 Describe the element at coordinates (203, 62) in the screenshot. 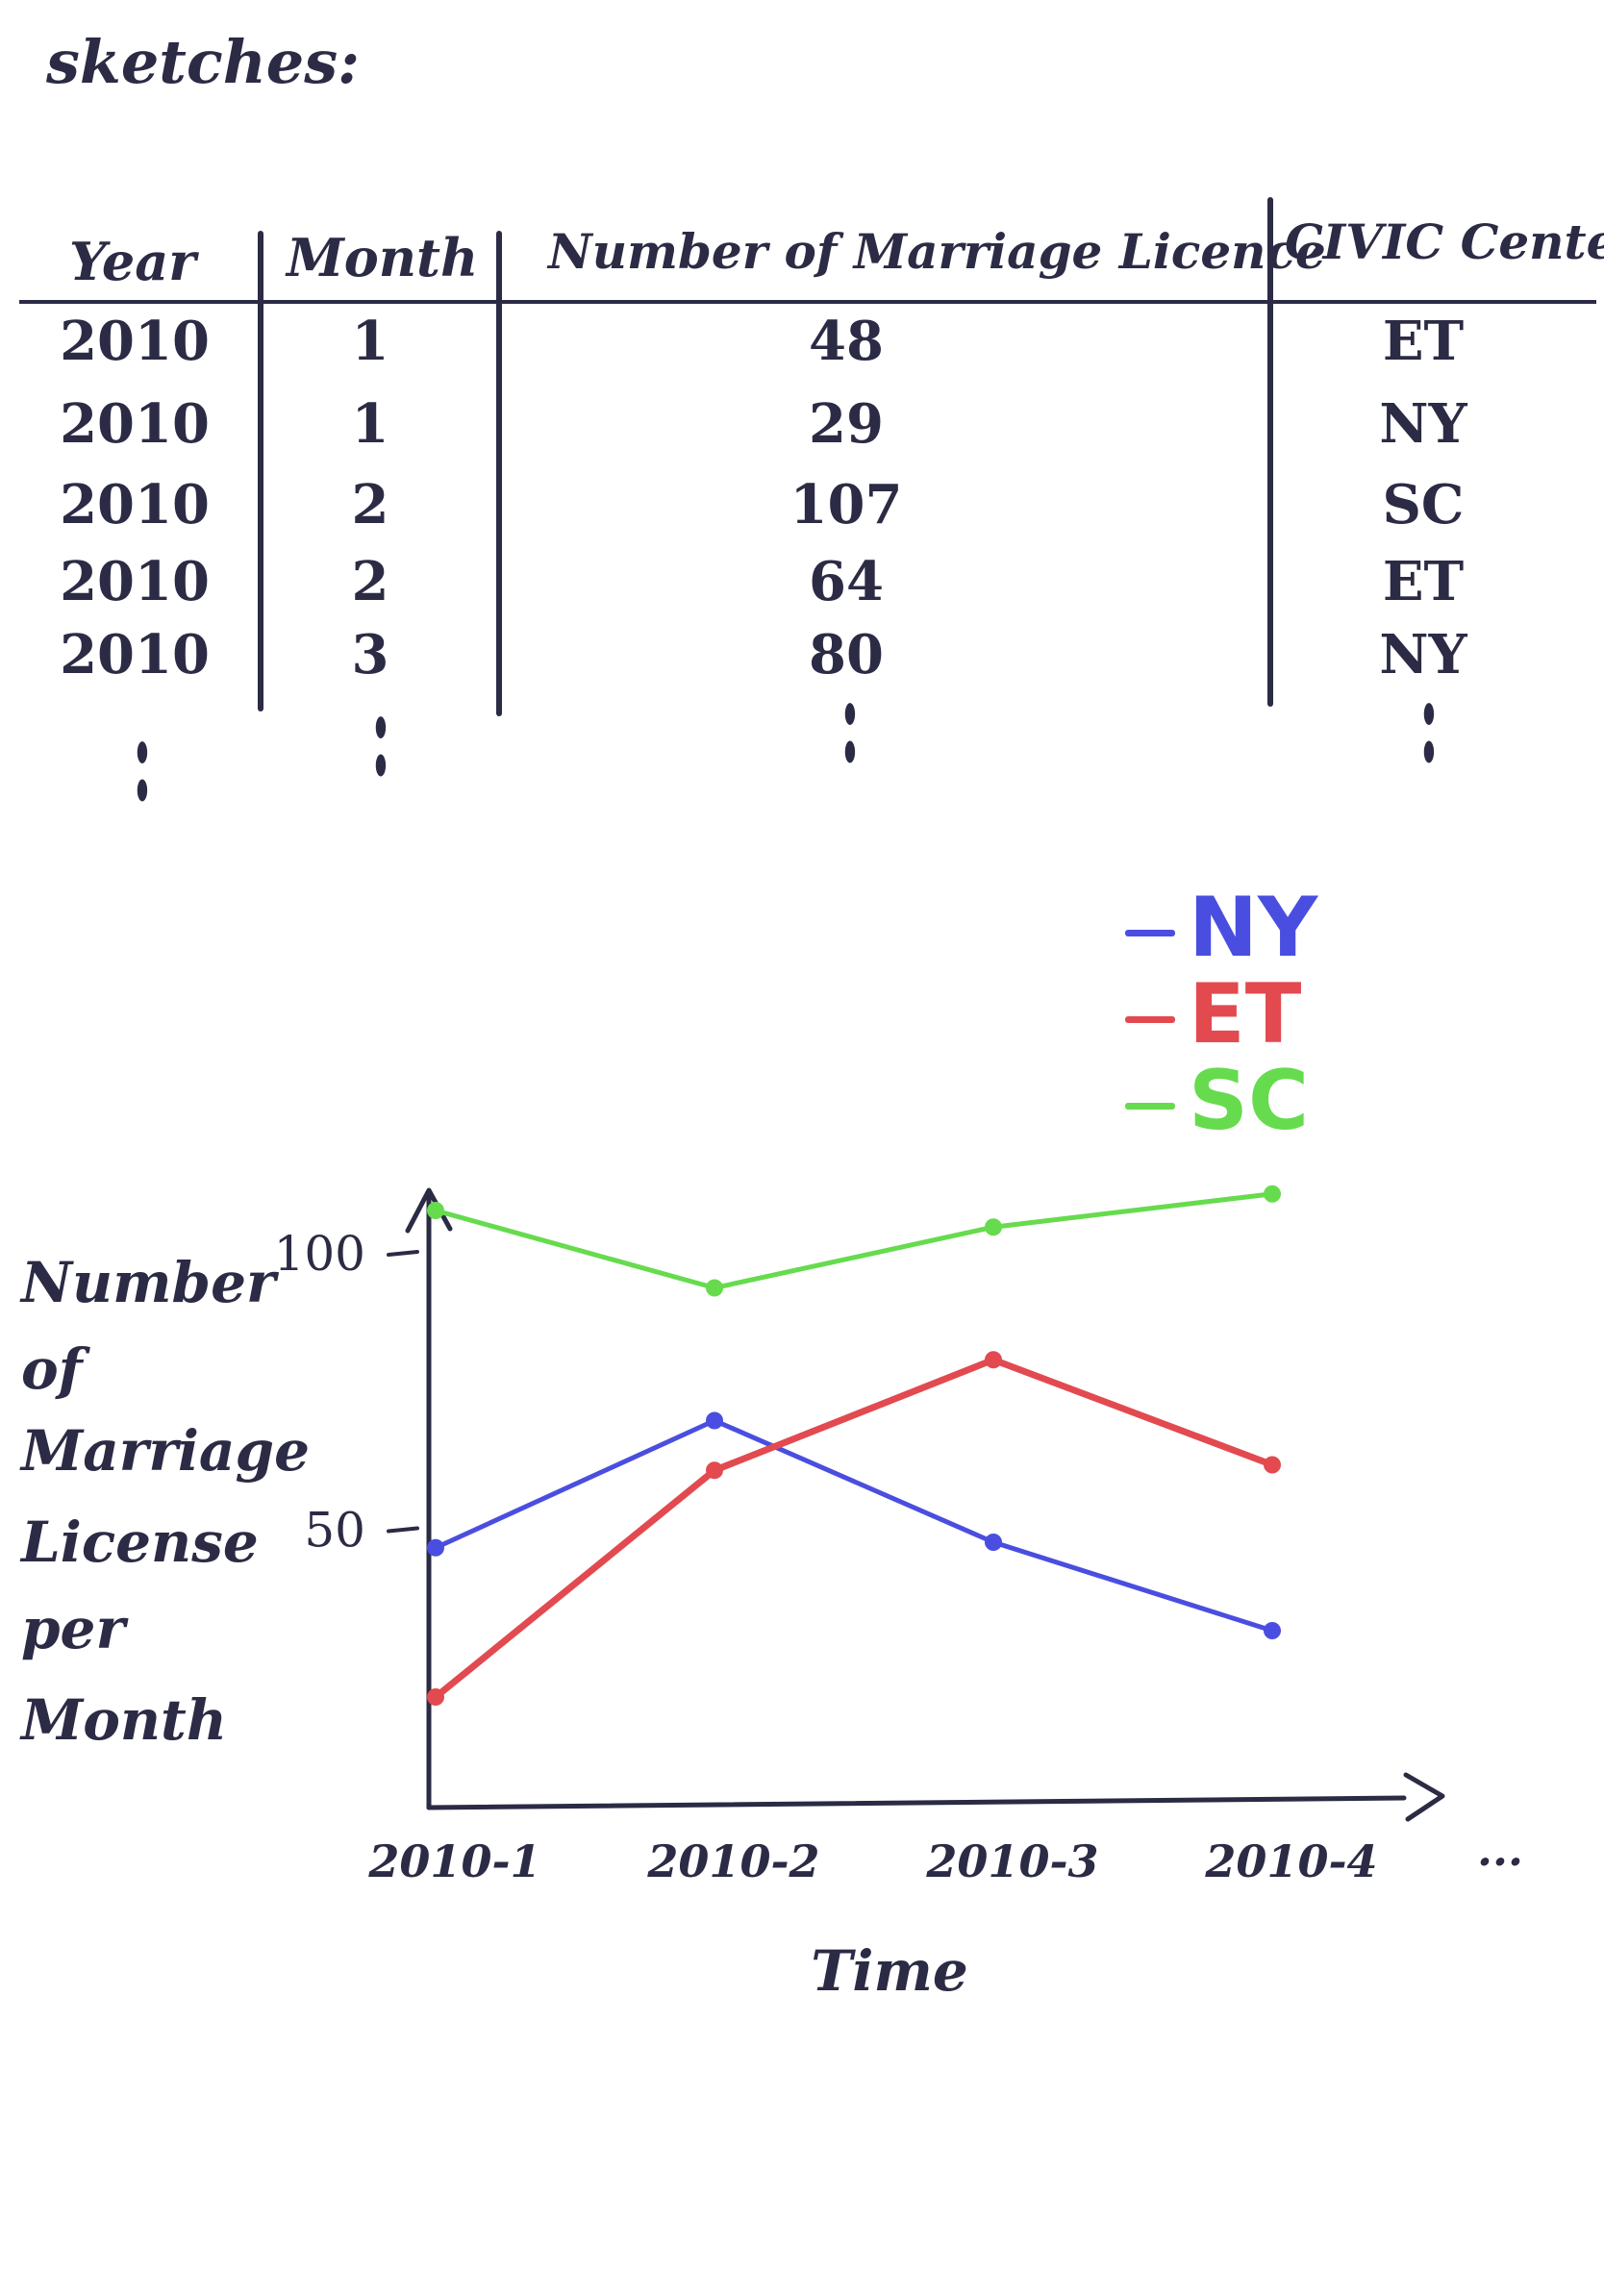

I see `page-title: sketches:` at that location.